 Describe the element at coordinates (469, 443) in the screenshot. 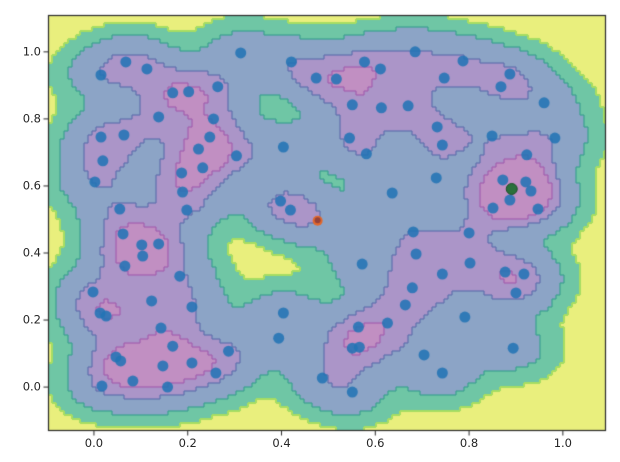

I see `x-tick-label: 0.8` at that location.